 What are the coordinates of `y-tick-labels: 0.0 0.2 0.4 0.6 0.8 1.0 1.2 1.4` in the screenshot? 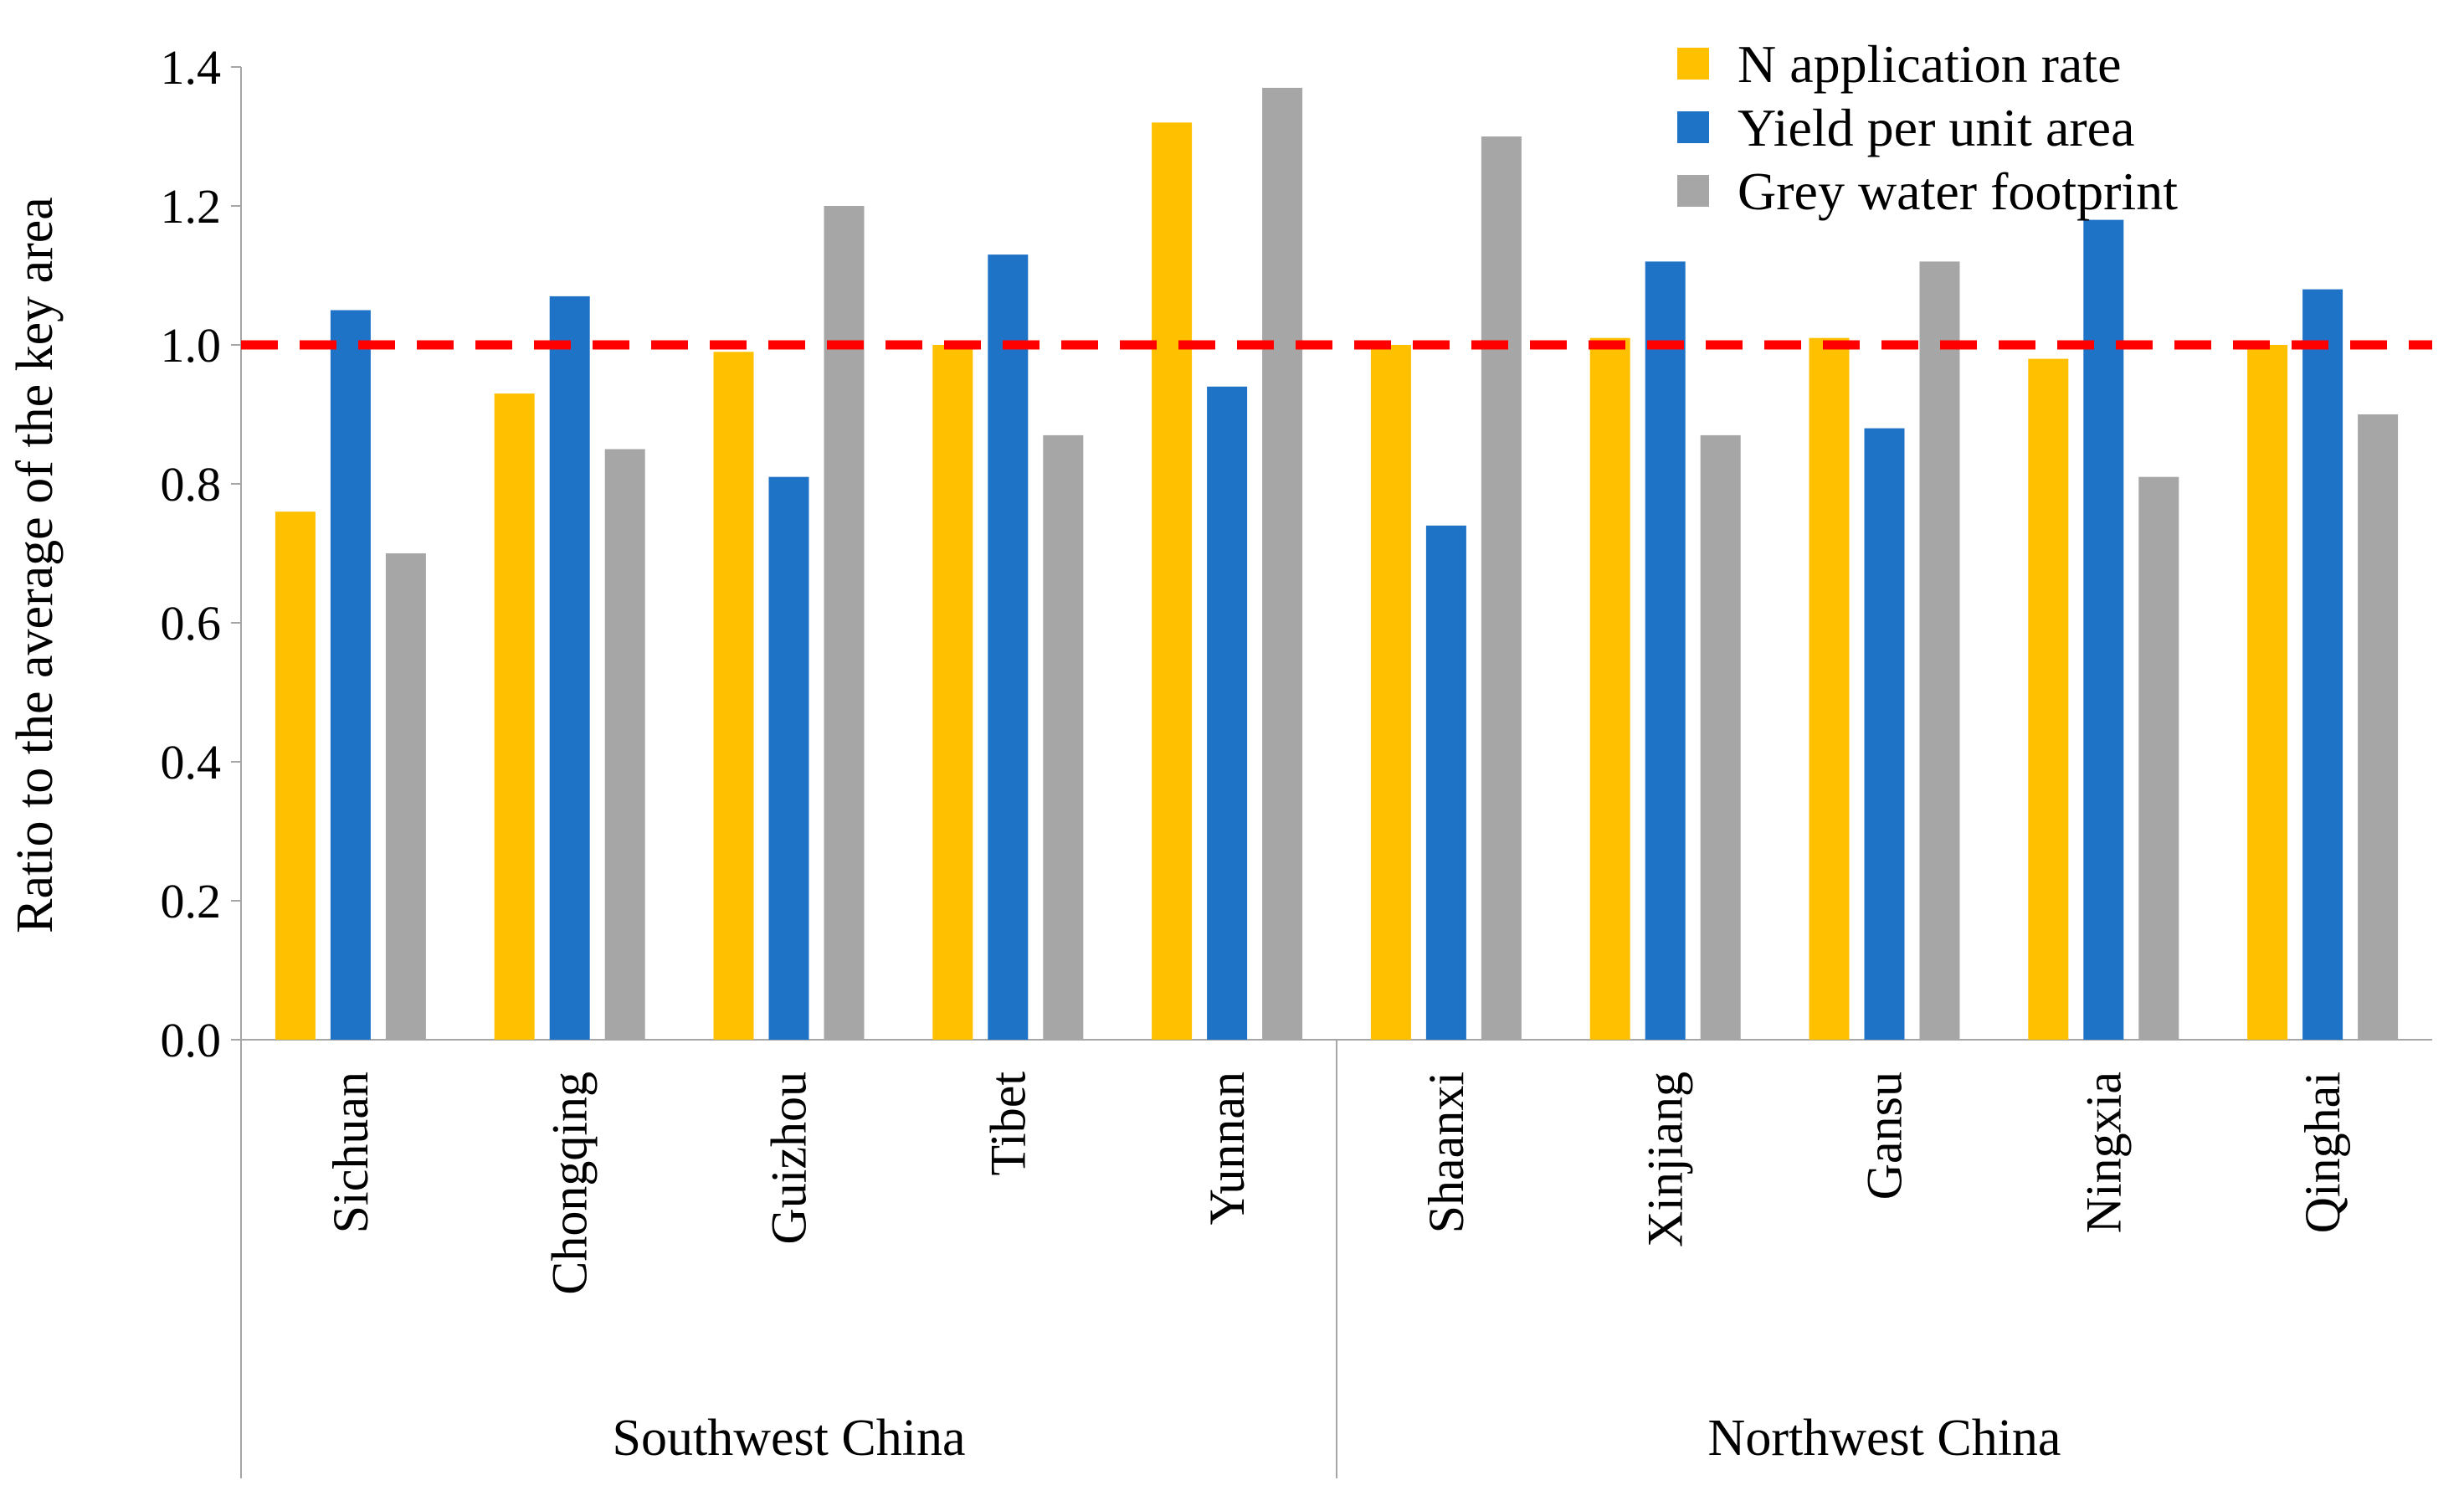 It's located at (191, 554).